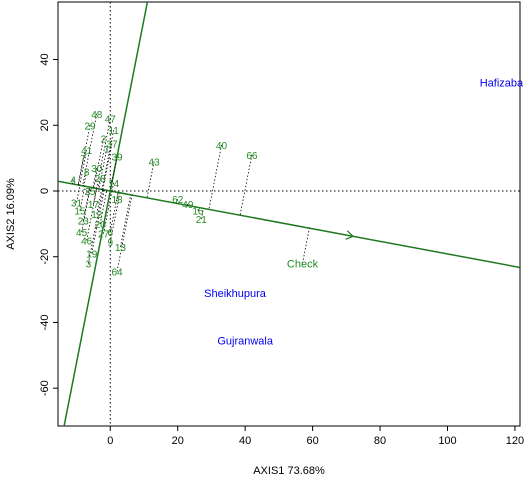 The image size is (527, 481). I want to click on genotype-label: 62, so click(178, 200).